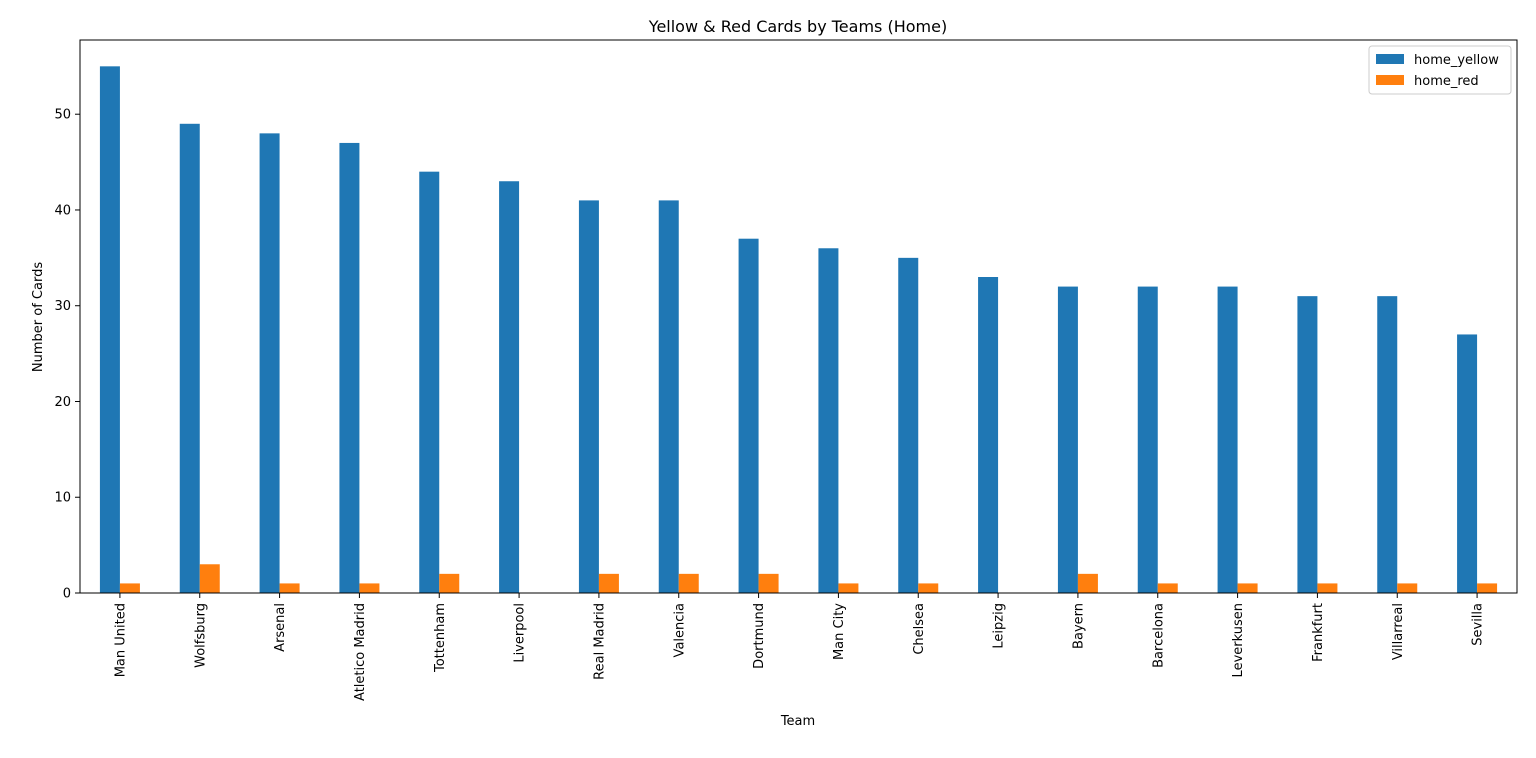  Describe the element at coordinates (797, 26) in the screenshot. I see `chart-title: Yellow & Red Cards by Teams (Home)` at that location.